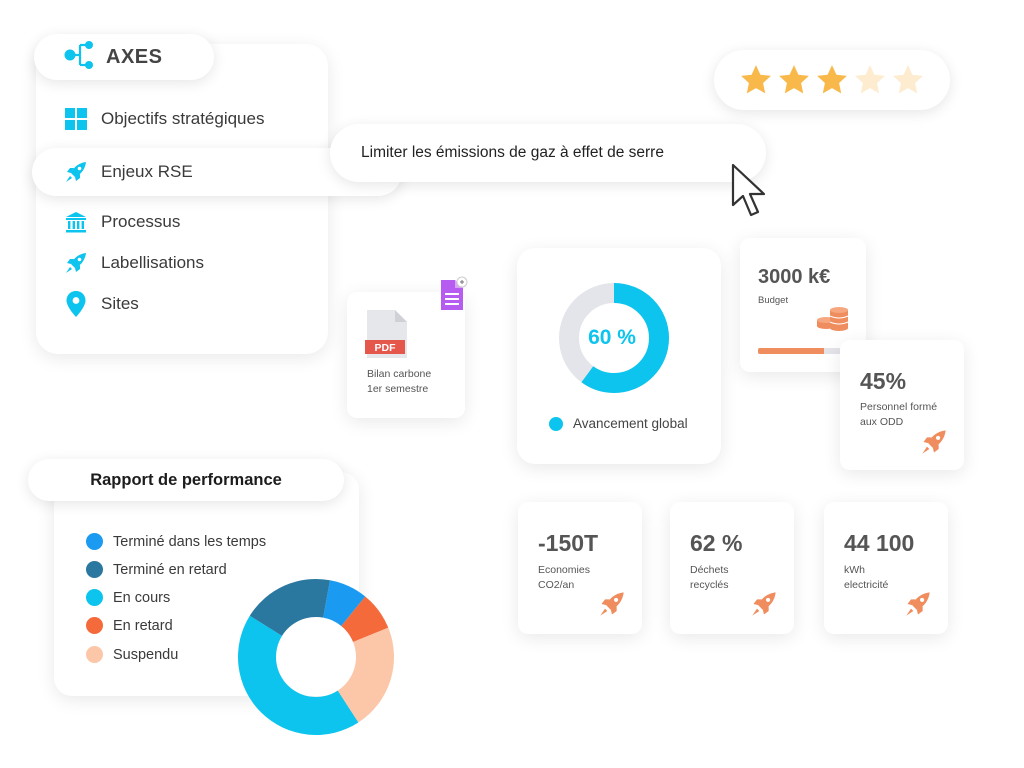 Image resolution: width=1024 pixels, height=768 pixels. I want to click on stat-label-line1: Economies, so click(564, 570).